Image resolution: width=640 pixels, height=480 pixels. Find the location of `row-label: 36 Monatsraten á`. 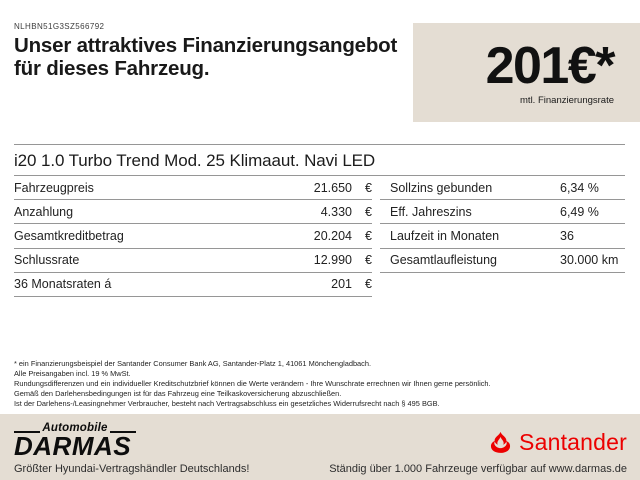

row-label: 36 Monatsraten á is located at coordinates (63, 284).